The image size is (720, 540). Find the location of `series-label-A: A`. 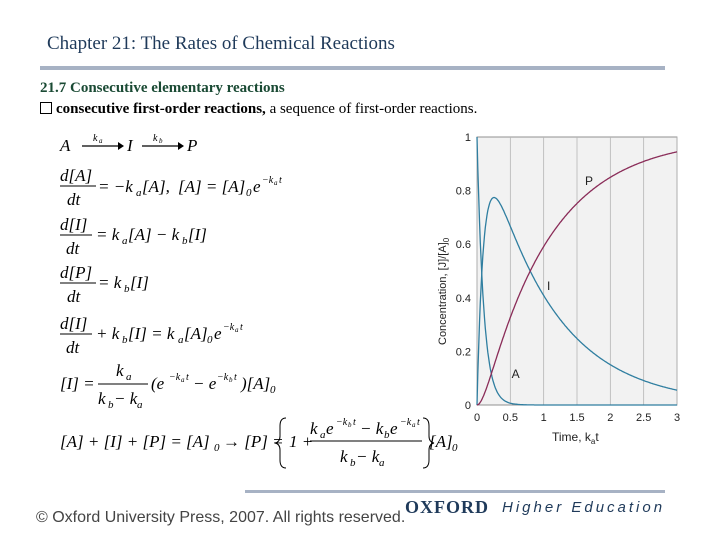

series-label-A: A is located at coordinates (516, 374).